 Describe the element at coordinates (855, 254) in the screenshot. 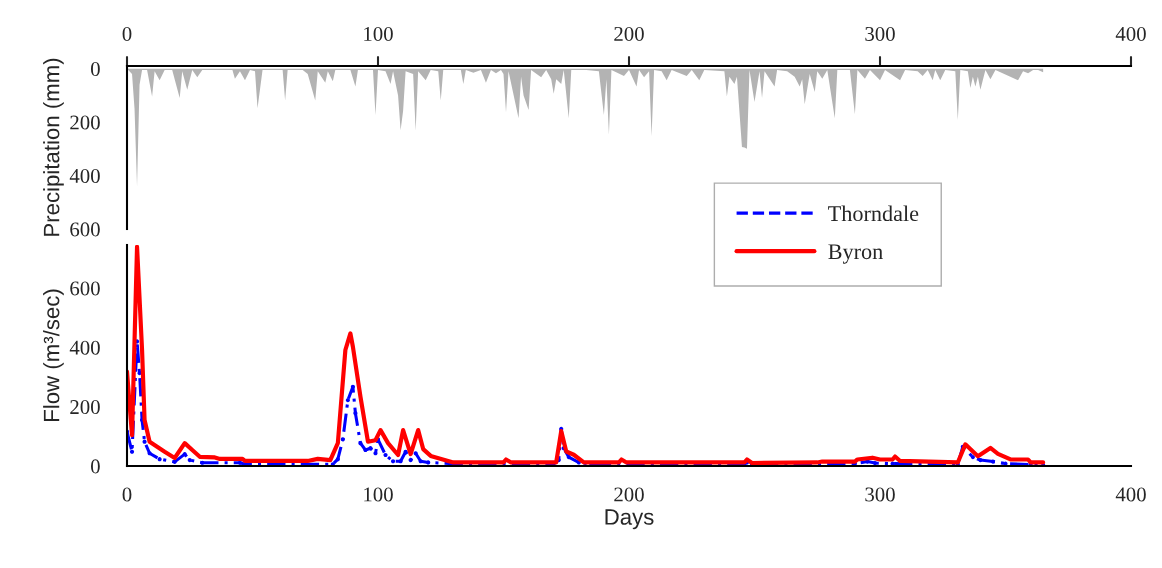

I see `legend-label: Byron` at that location.